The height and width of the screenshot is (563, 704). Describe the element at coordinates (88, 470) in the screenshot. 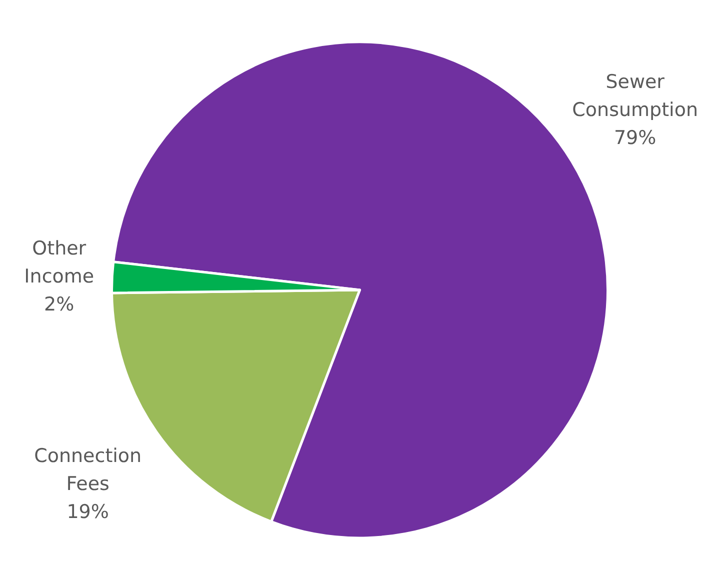

I see `slice-label: Connection Fees` at that location.